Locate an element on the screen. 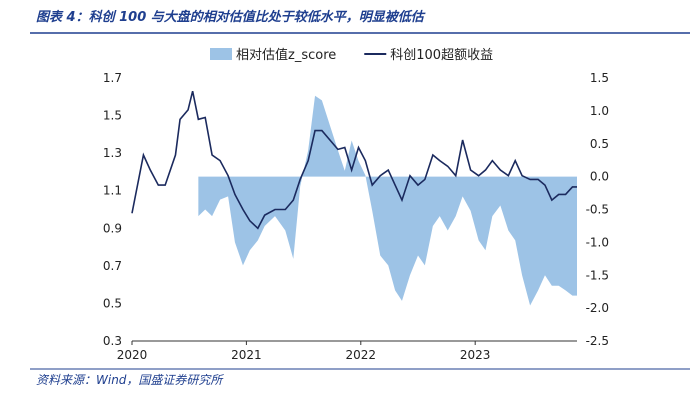 Image resolution: width=700 pixels, height=408 pixels. y-tick-label: 1.3 is located at coordinates (112, 153).